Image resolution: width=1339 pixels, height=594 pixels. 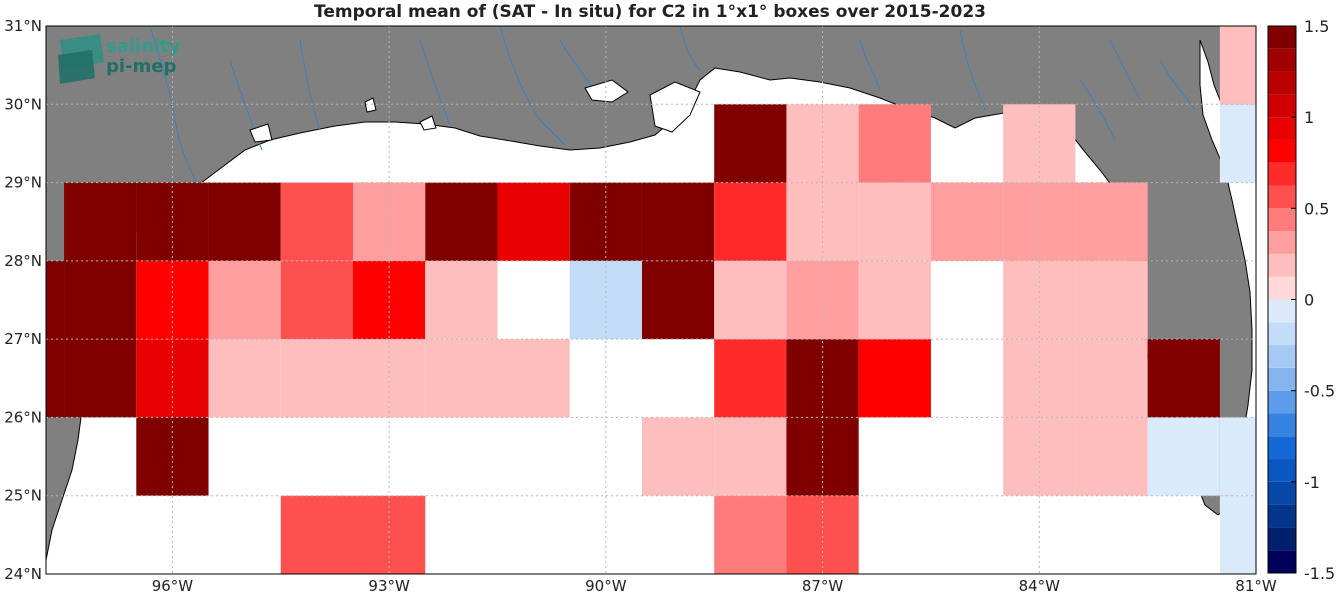 What do you see at coordinates (23, 104) in the screenshot?
I see `y-tick-label: 30°N` at bounding box center [23, 104].